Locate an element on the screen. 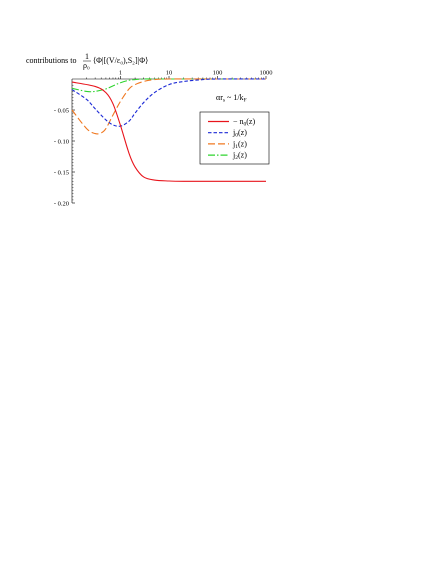  legend-items: − n0(z)j0(z)j1(z)j2(z) is located at coordinates (231, 139).